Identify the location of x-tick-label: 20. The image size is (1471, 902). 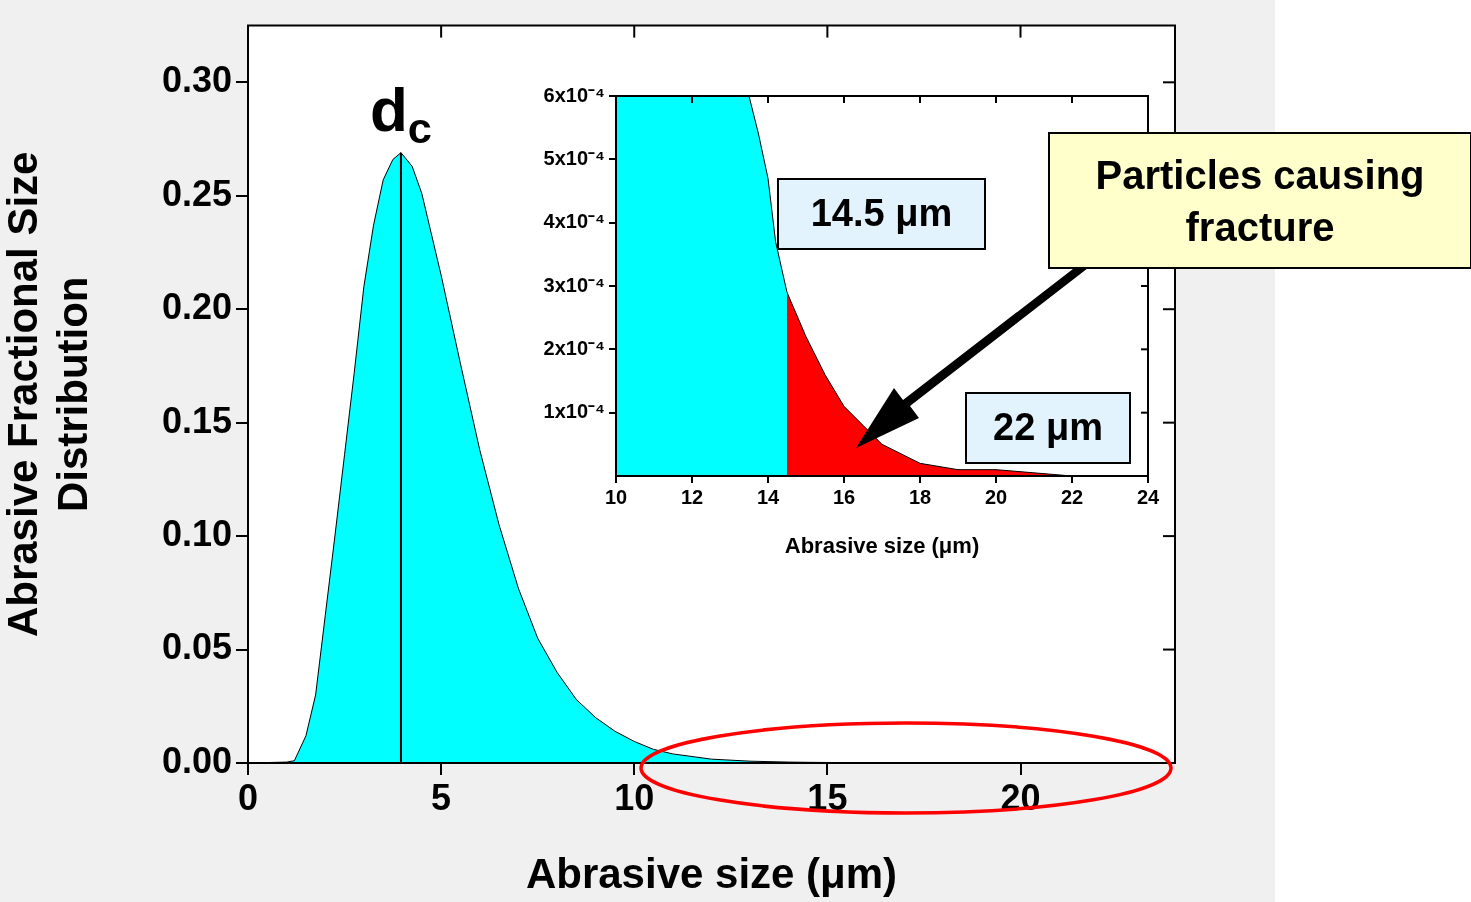
(996, 496).